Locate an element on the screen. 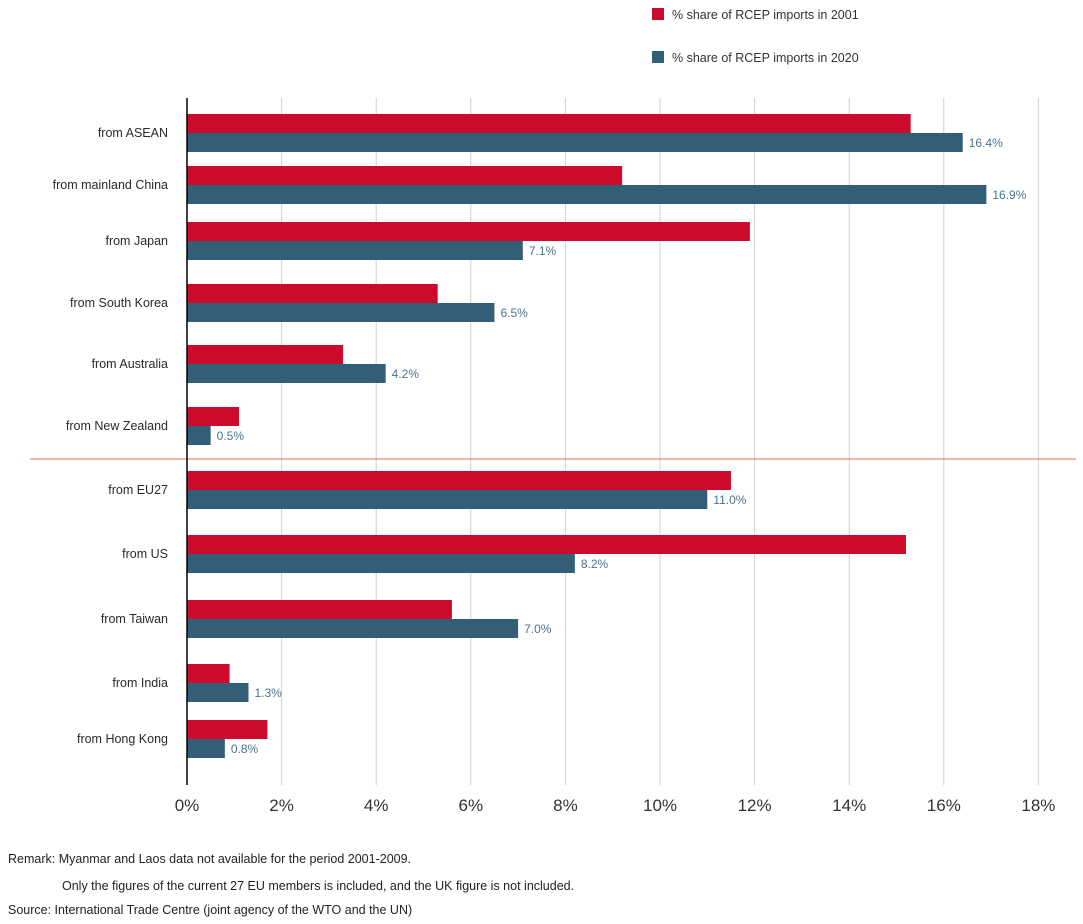  x-tick-label: 6% is located at coordinates (471, 805).